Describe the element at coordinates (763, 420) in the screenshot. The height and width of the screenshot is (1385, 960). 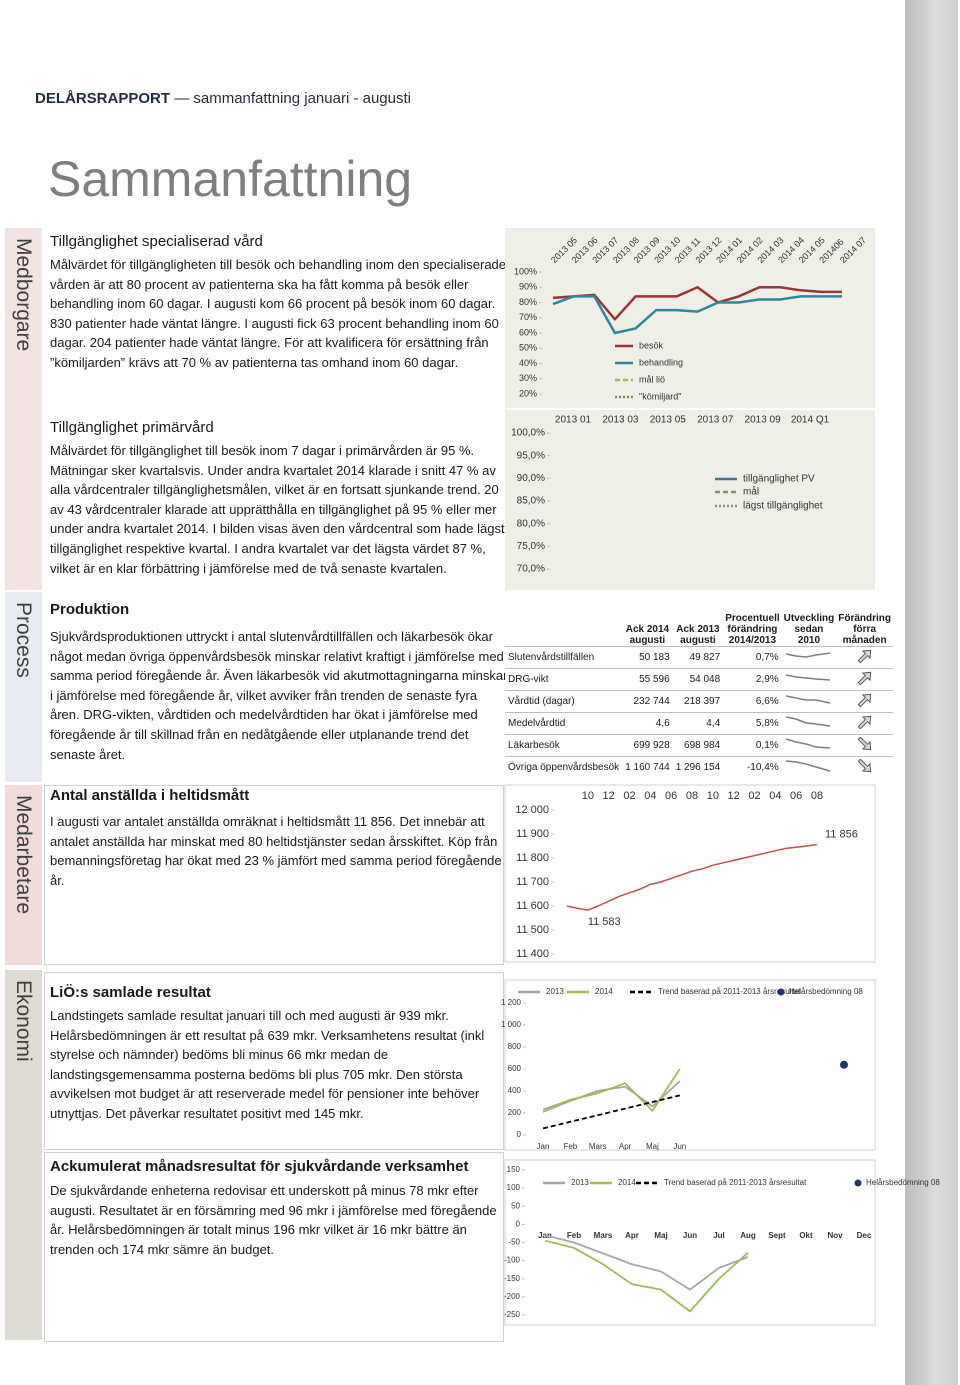
I see `x-tick-label: 2013 09` at that location.